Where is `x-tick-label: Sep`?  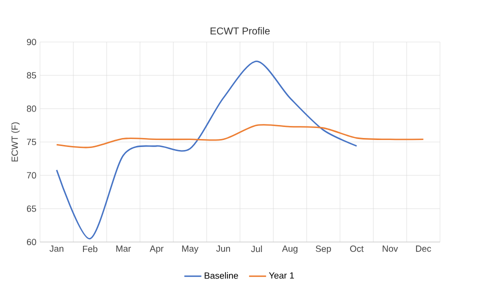
x-tick-label: Sep is located at coordinates (323, 250).